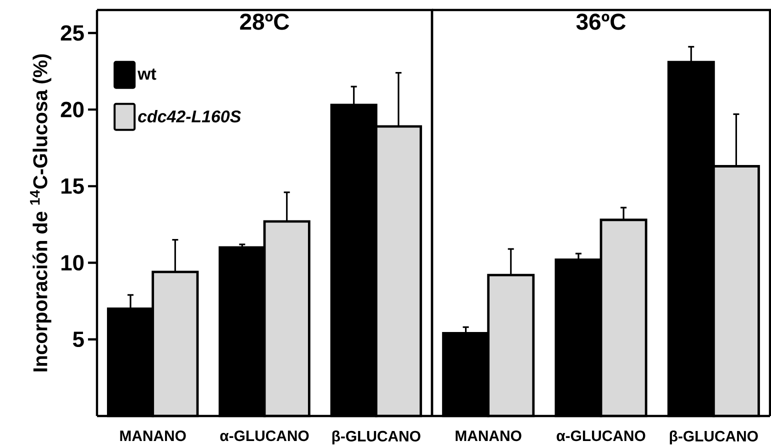  What do you see at coordinates (72, 186) in the screenshot?
I see `y-tick-label: 15` at bounding box center [72, 186].